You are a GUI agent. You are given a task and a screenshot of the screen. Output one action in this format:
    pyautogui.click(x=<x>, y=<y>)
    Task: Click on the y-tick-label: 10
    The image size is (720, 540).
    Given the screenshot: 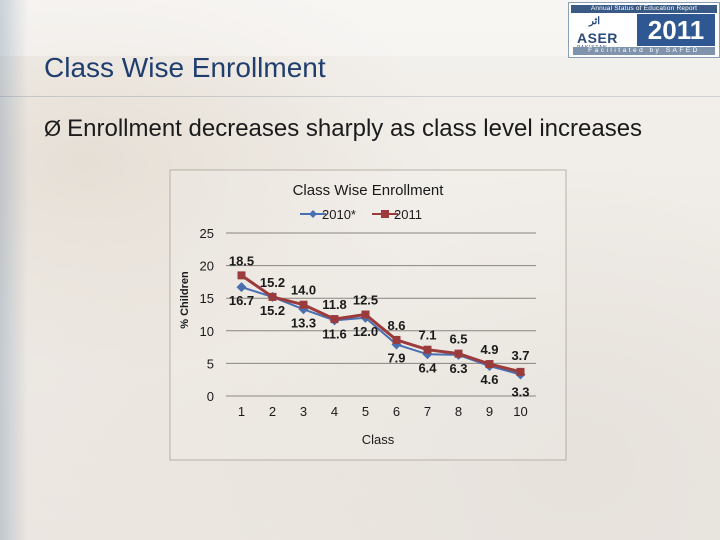 What is the action you would take?
    pyautogui.click(x=207, y=331)
    